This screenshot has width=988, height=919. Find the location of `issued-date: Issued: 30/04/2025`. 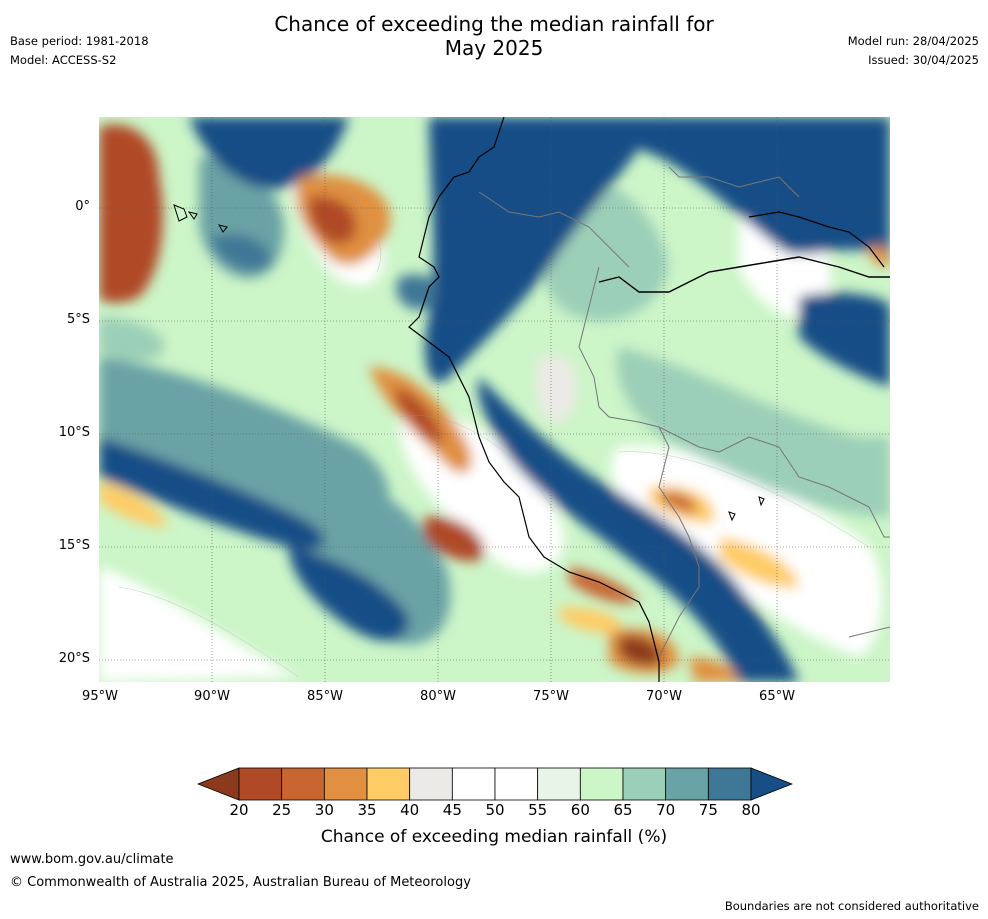

issued-date: Issued: 30/04/2025 is located at coordinates (923, 60).